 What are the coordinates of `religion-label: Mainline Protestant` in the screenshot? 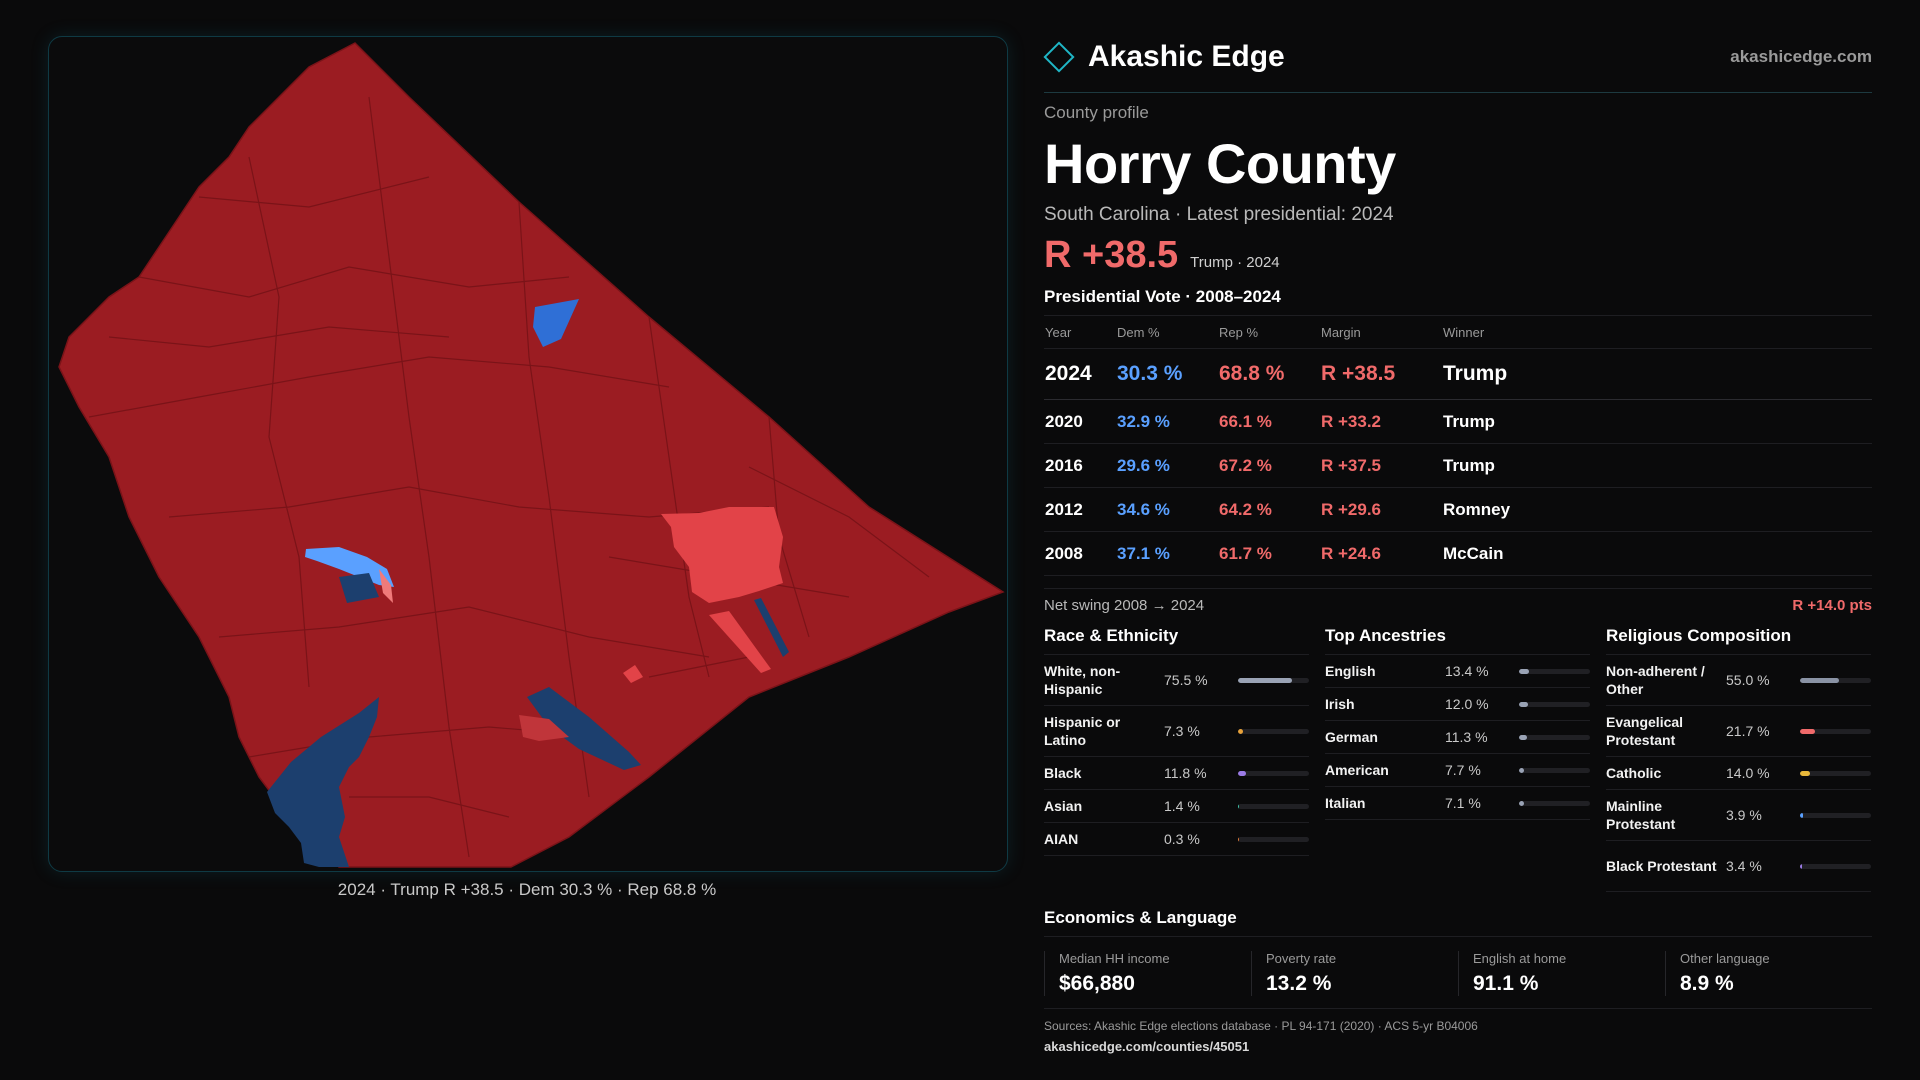 It's located at (1641, 815).